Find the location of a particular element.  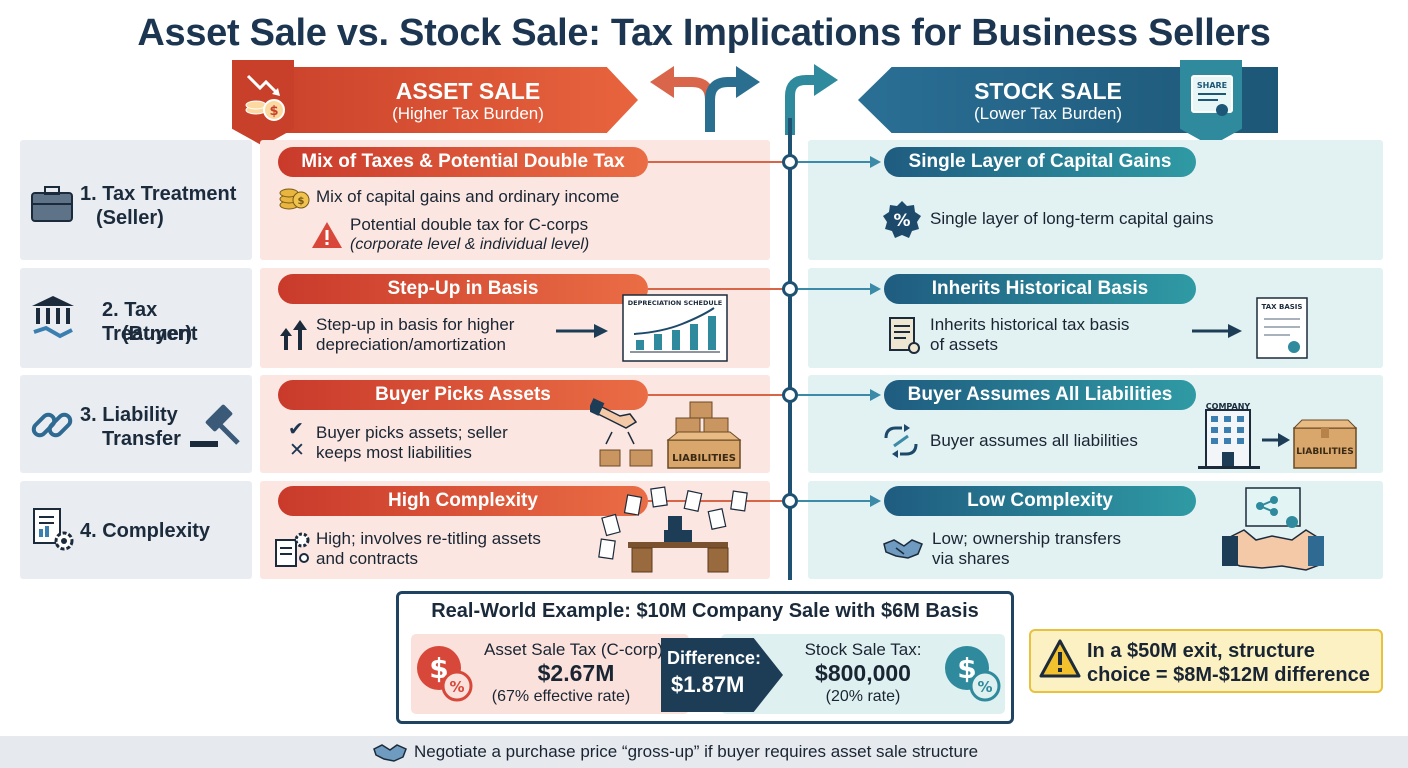

asset-tax-value: $2.67M is located at coordinates (576, 673).